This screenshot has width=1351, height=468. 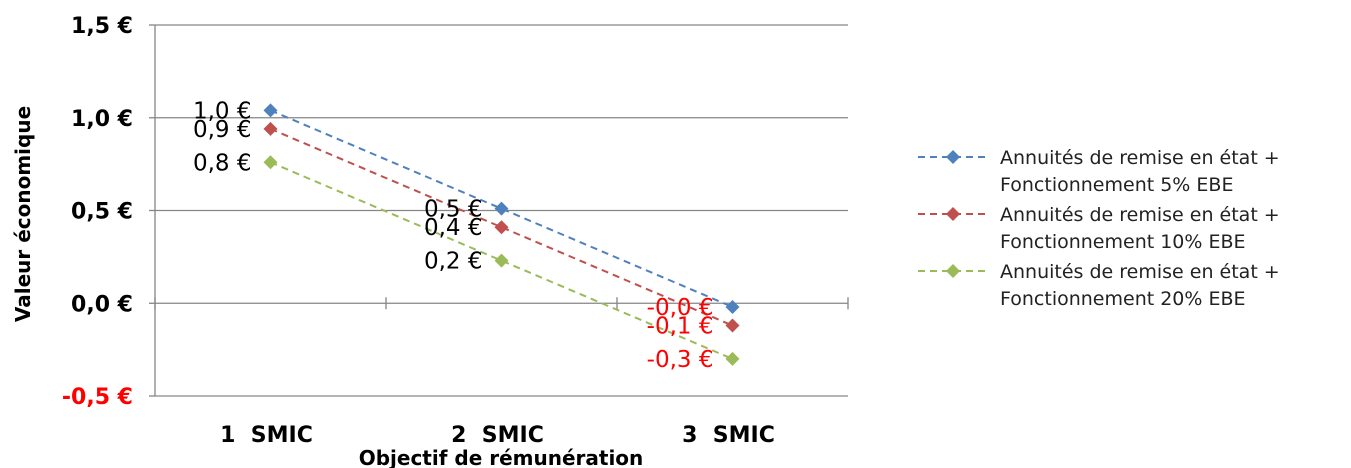 What do you see at coordinates (453, 210) in the screenshot?
I see `data-label: 0,5 €` at bounding box center [453, 210].